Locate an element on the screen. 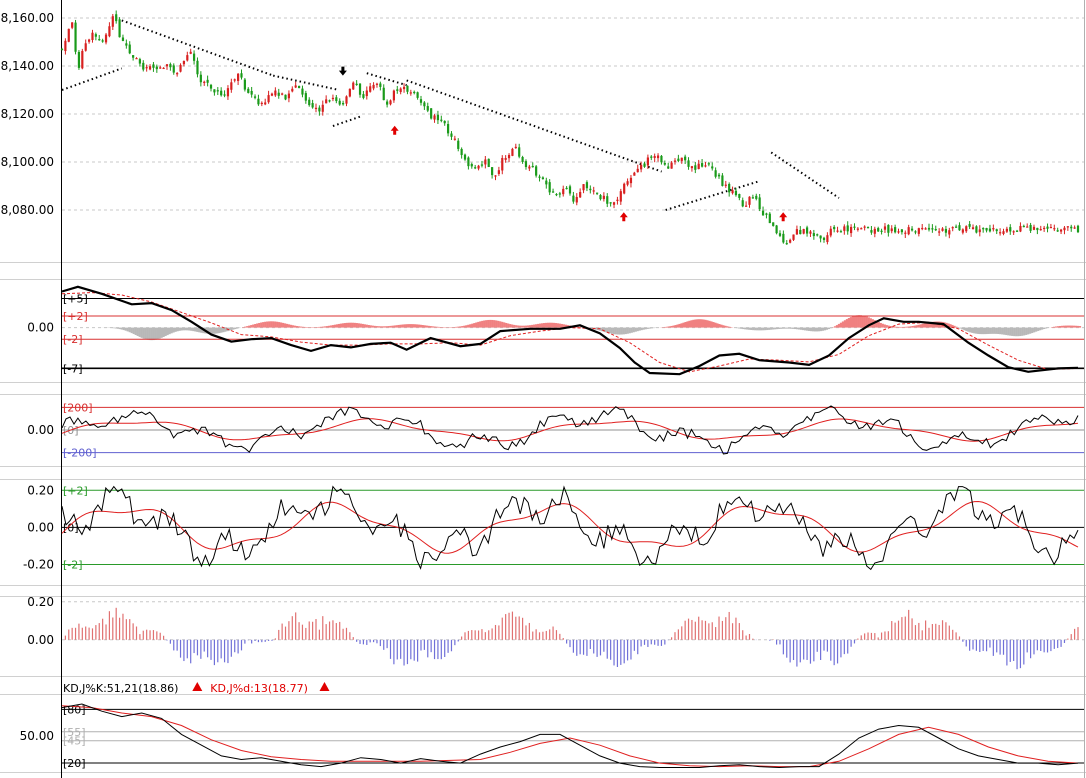 The width and height of the screenshot is (1086, 778). level-label: [200] is located at coordinates (78, 407).